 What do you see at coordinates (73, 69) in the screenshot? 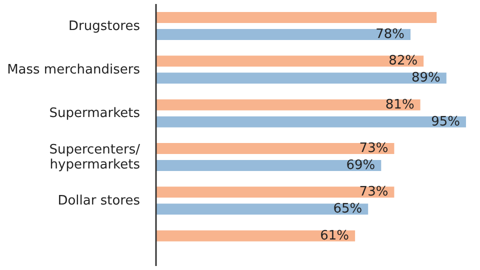
I see `y-tick-label: Mass merchandisers` at bounding box center [73, 69].